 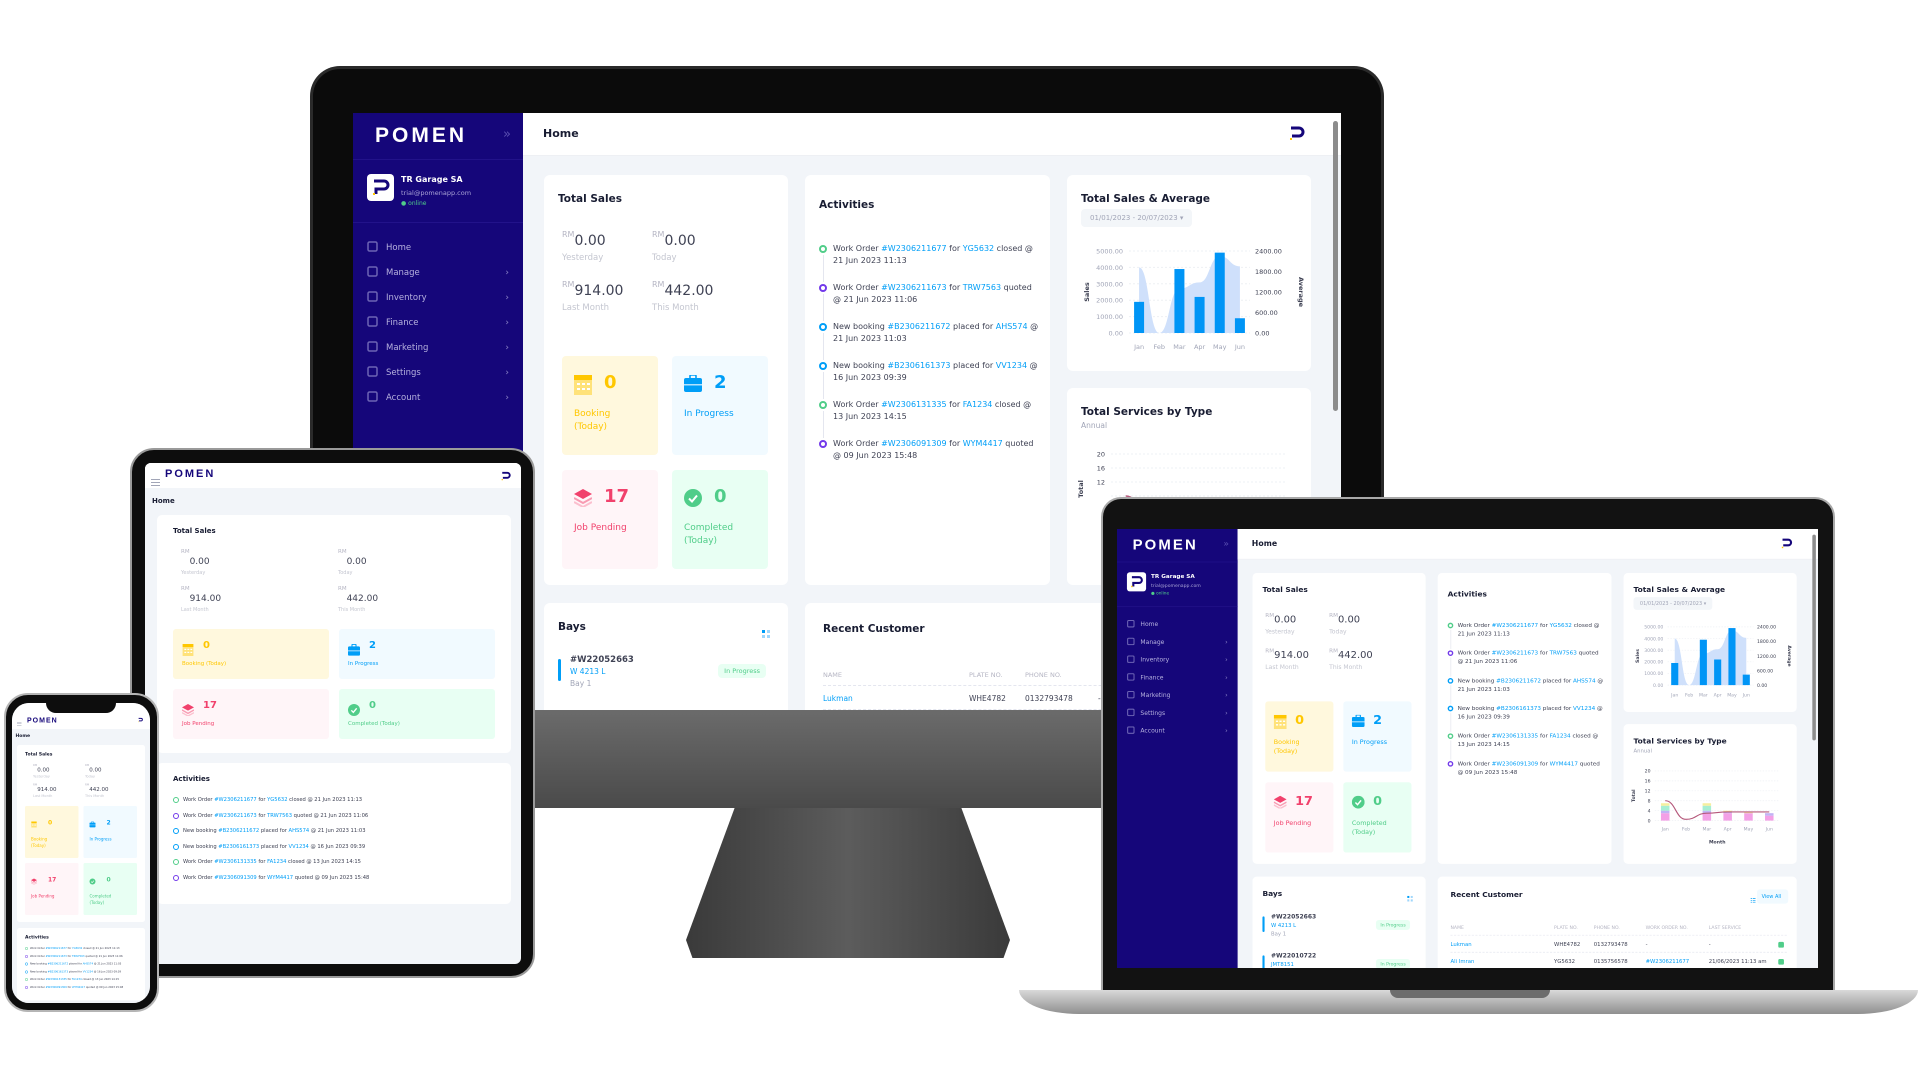 I want to click on collapse-sidebar-icon: », so click(x=1226, y=544).